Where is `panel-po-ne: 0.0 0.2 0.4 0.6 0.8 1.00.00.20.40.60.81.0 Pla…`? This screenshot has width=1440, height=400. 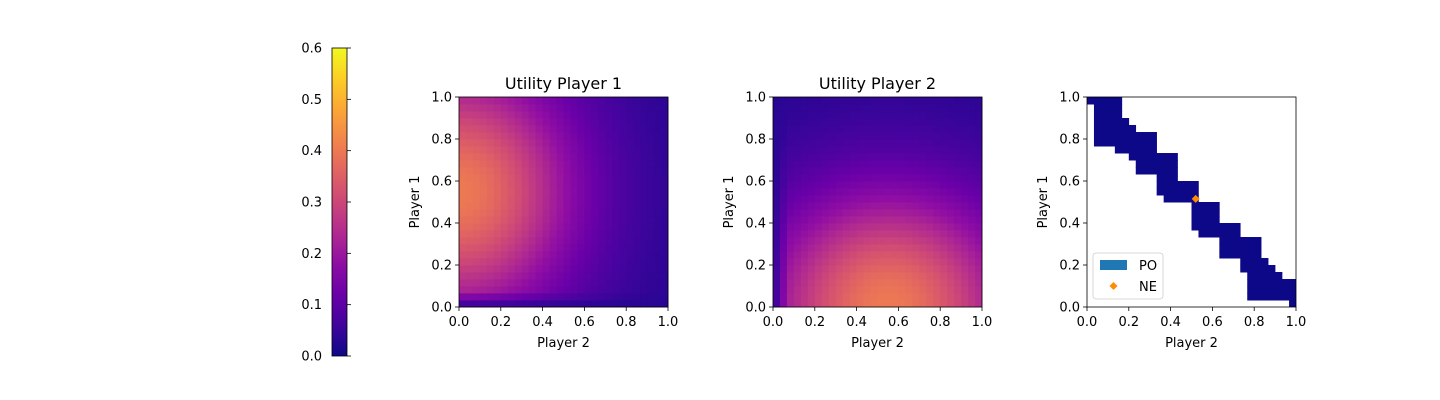
panel-po-ne: 0.0 0.2 0.4 0.6 0.8 1.00.00.20.40.60.81.0 Pla… is located at coordinates (1171, 221).